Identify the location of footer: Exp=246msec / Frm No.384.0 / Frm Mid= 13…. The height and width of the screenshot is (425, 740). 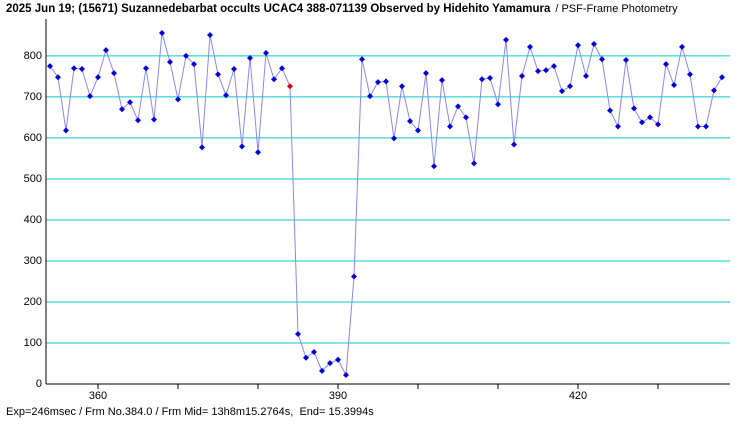
(190, 412).